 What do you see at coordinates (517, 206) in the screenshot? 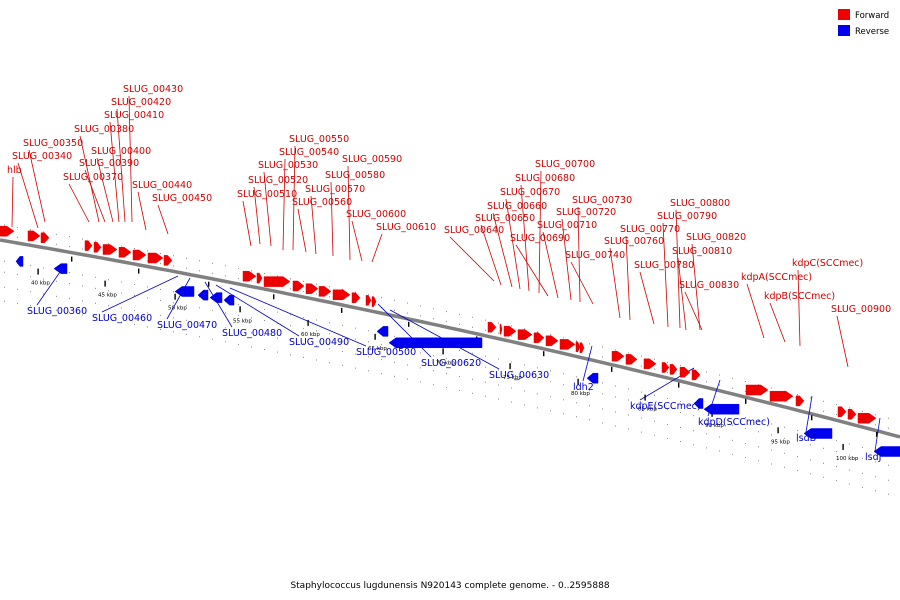
I see `gene-label-slug-00660: SLUG_00660` at bounding box center [517, 206].